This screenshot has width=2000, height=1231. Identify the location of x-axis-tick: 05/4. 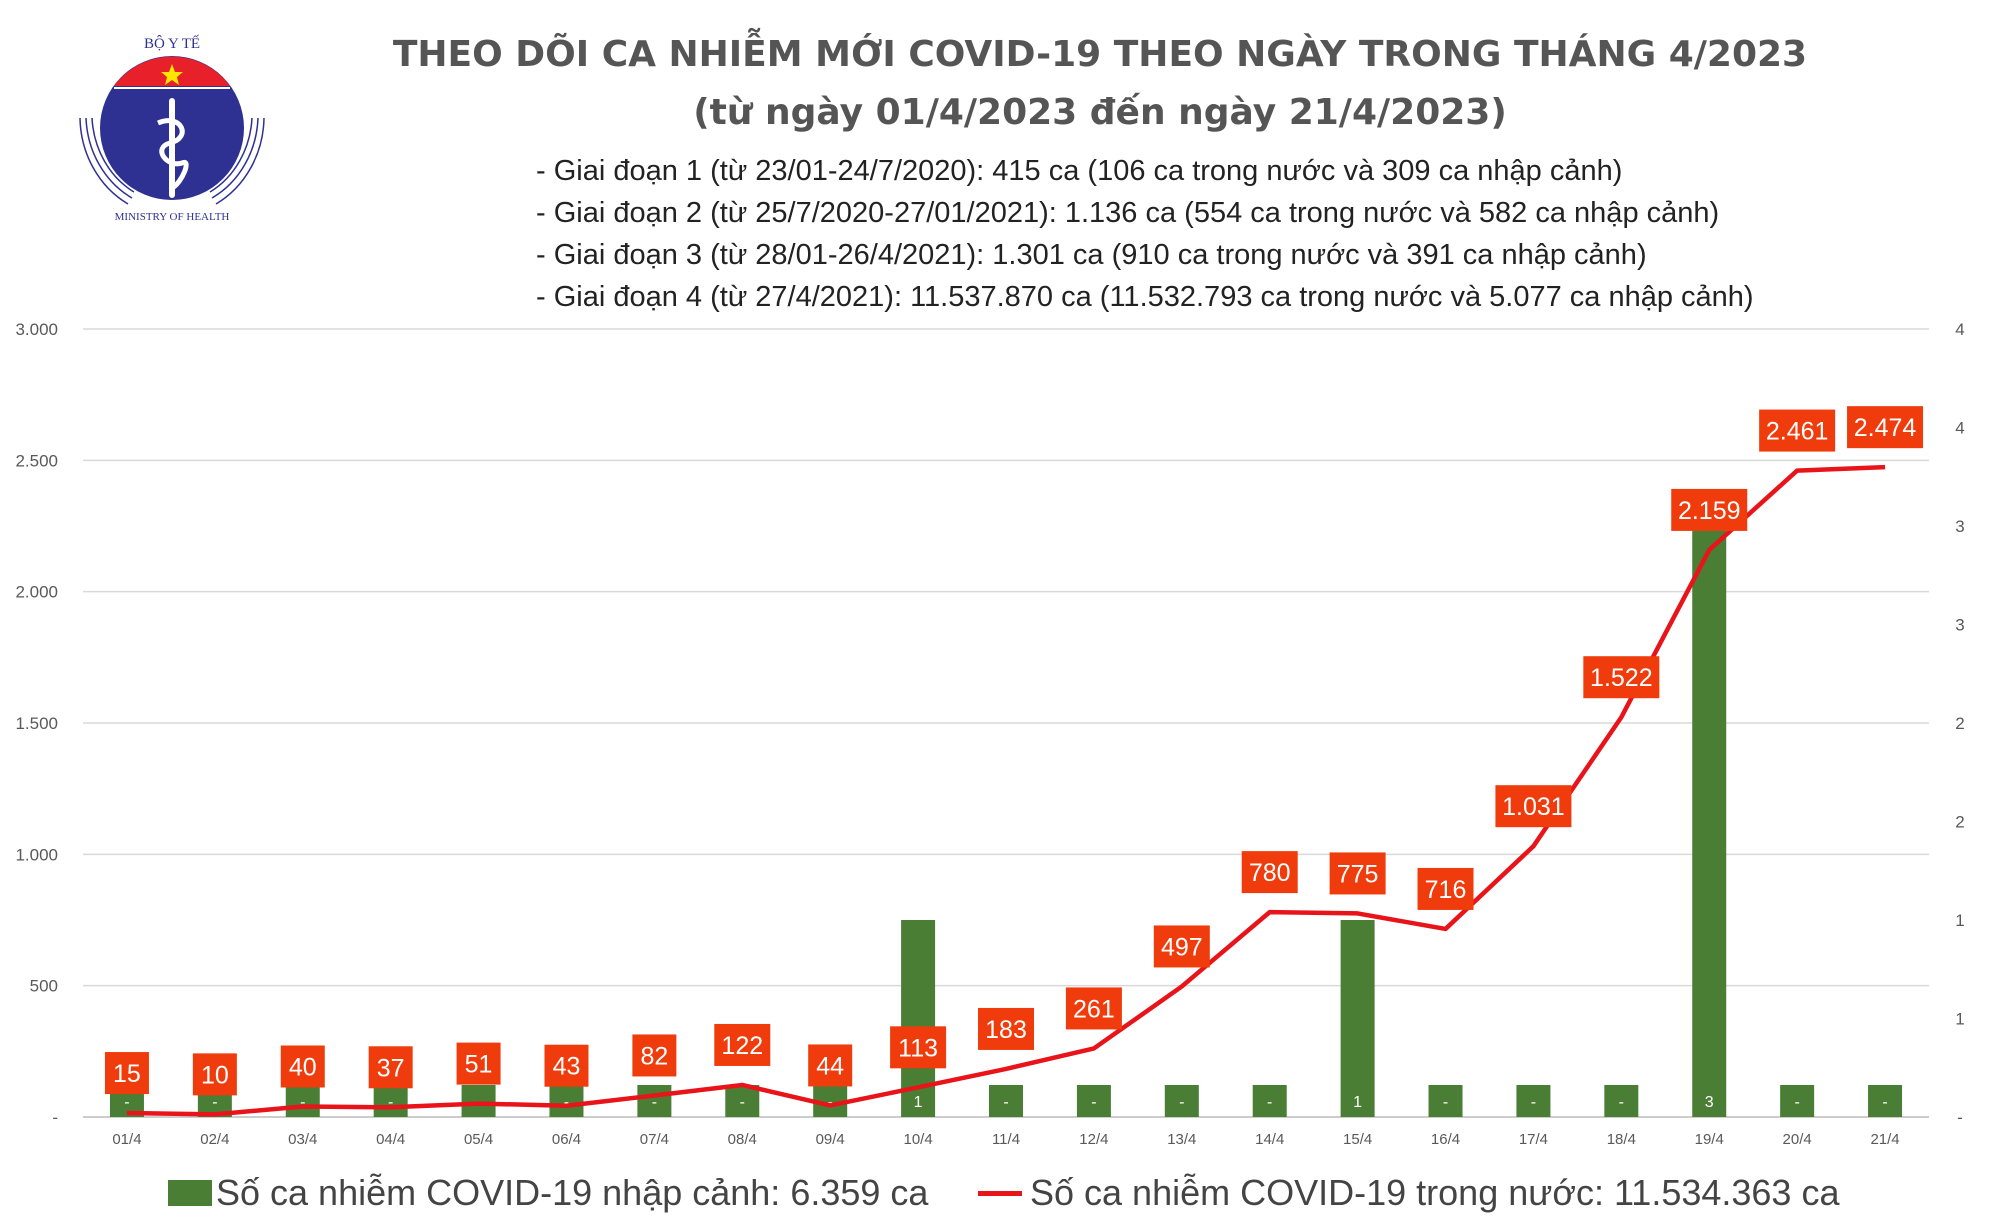
(478, 1139).